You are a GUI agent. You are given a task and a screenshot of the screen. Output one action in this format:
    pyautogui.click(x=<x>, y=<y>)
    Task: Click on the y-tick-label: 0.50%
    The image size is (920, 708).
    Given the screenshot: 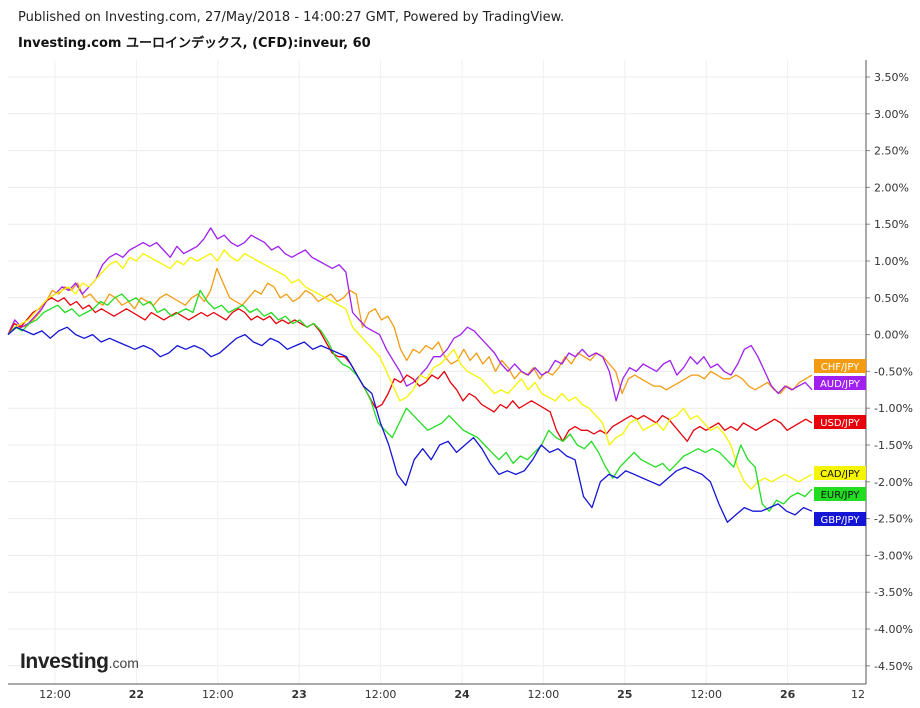 What is the action you would take?
    pyautogui.click(x=891, y=298)
    